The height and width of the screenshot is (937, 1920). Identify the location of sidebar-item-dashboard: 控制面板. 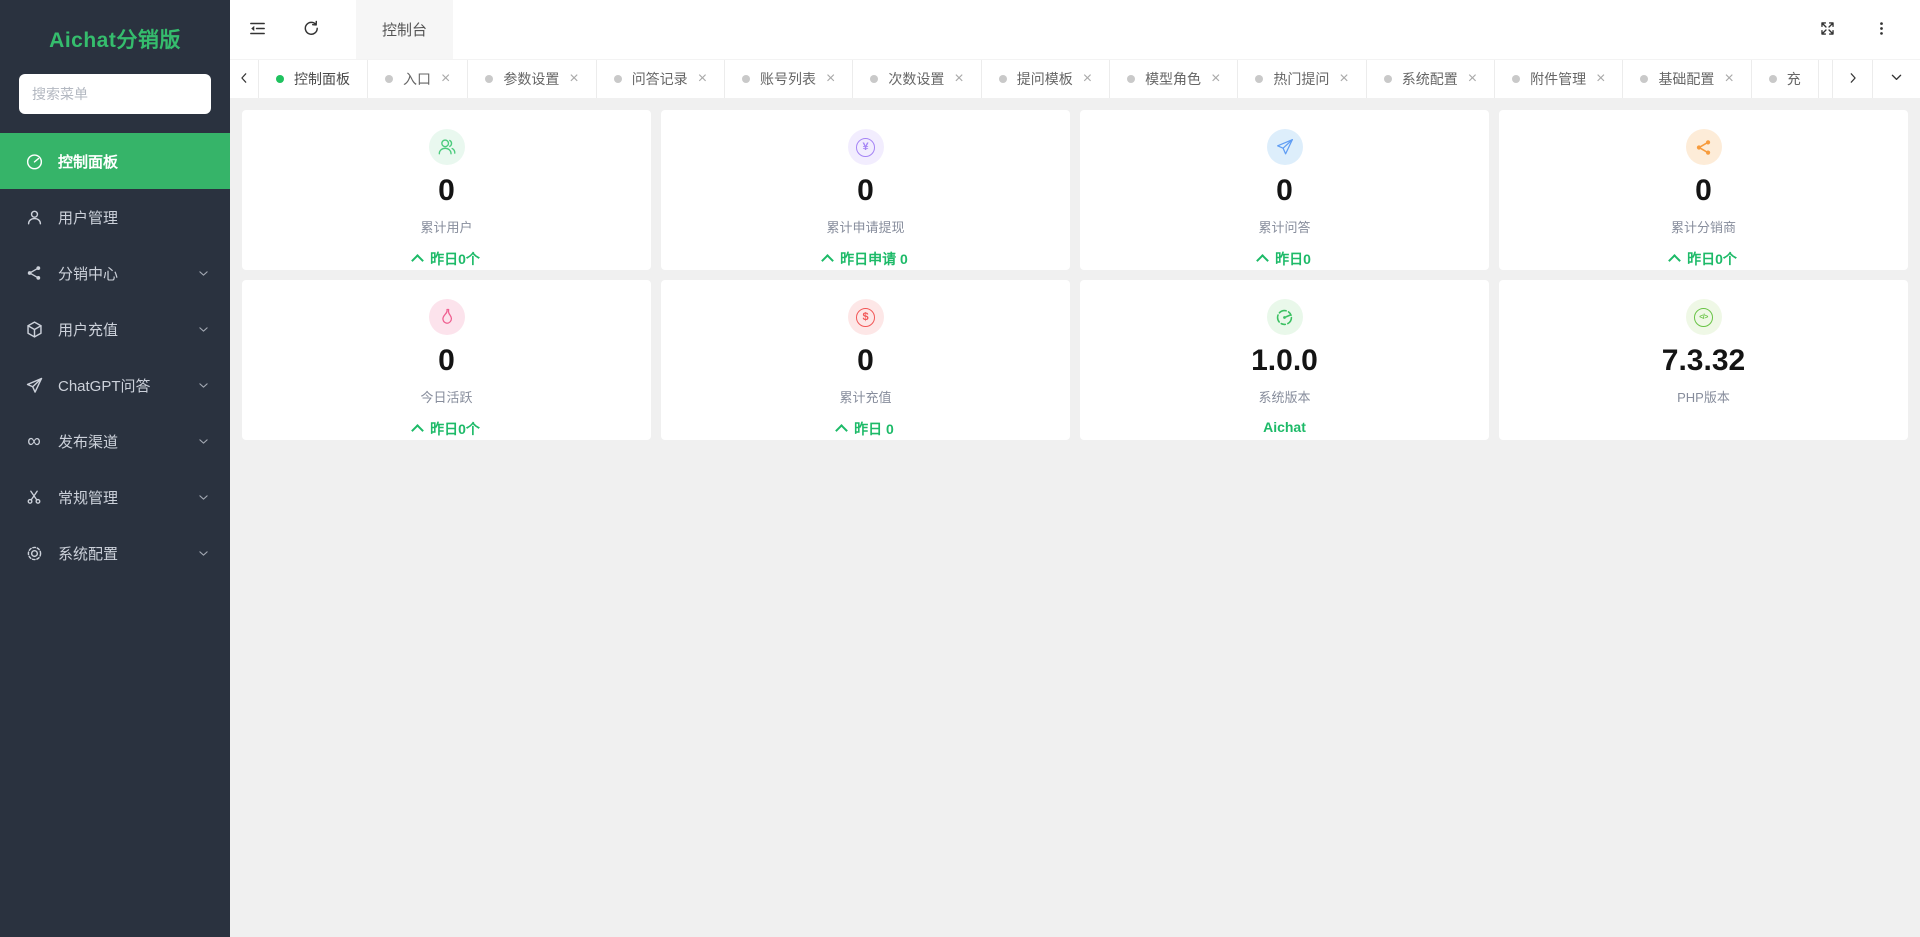
(115, 161).